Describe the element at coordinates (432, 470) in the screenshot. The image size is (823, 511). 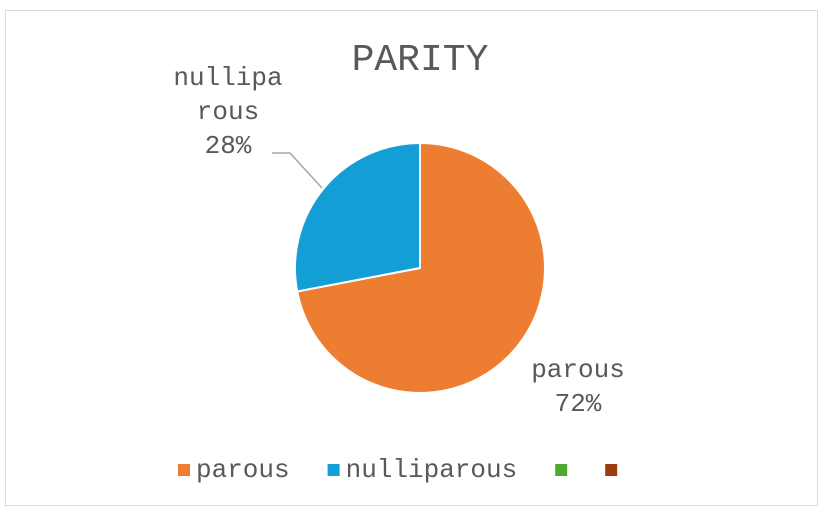
I see `legend-label: nulliparous` at that location.